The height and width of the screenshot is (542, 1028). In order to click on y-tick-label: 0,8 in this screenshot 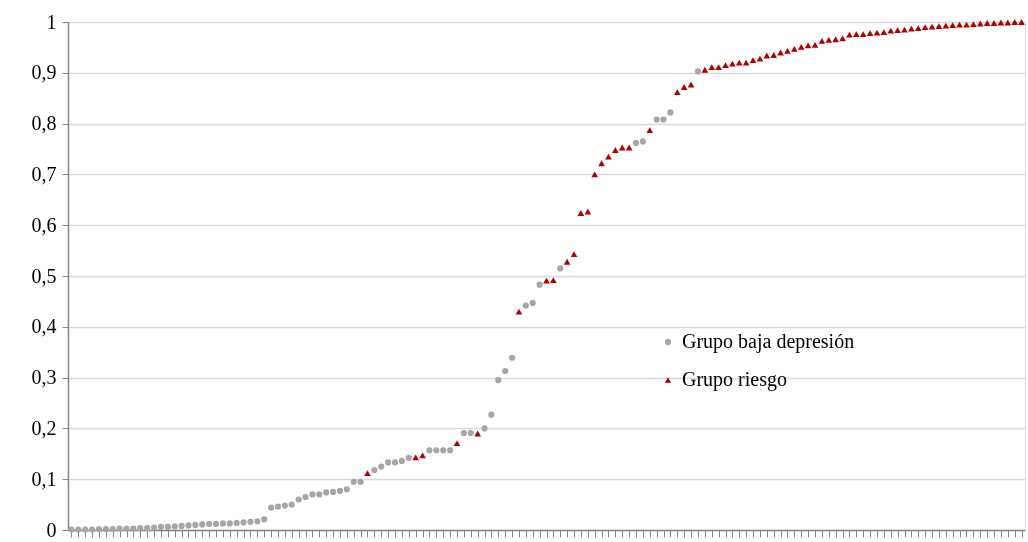, I will do `click(44, 123)`.